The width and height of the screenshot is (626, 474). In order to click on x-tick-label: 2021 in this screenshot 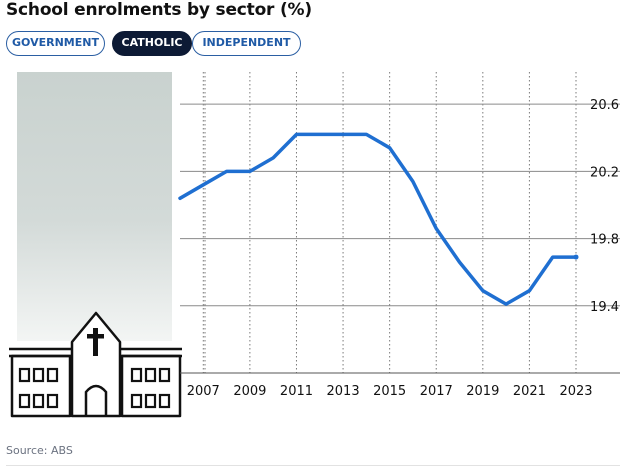, I will do `click(529, 391)`.